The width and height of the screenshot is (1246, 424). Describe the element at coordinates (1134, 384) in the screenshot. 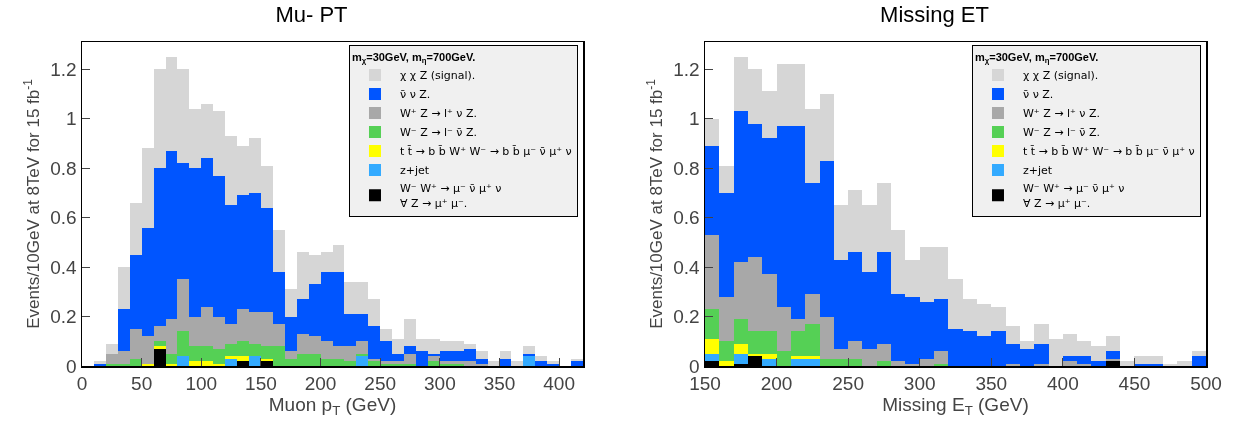

I see `x-tick-label: 450` at that location.